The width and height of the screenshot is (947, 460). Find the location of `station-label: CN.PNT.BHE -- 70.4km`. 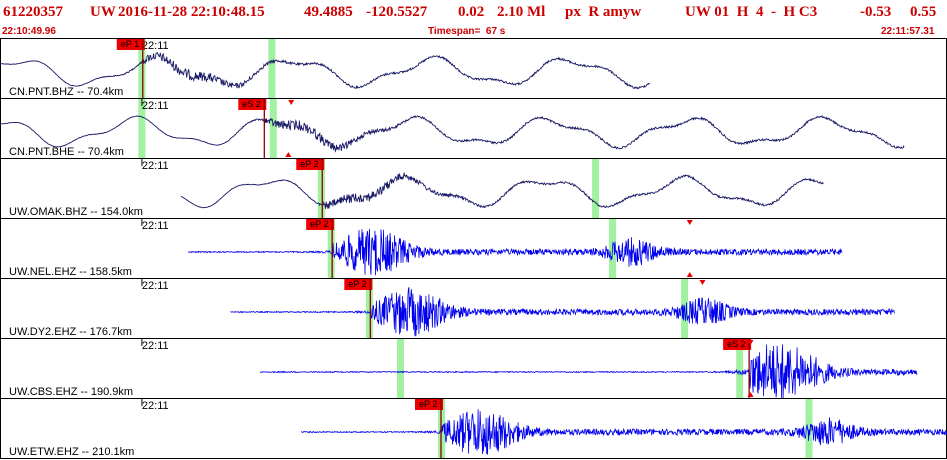

station-label: CN.PNT.BHE -- 70.4km is located at coordinates (66, 152).